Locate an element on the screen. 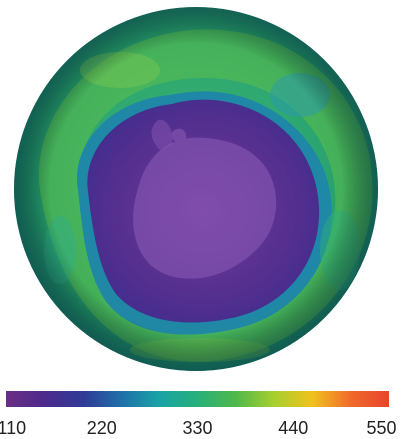 The height and width of the screenshot is (439, 401). scale-tick-label: 220 is located at coordinates (101, 428).